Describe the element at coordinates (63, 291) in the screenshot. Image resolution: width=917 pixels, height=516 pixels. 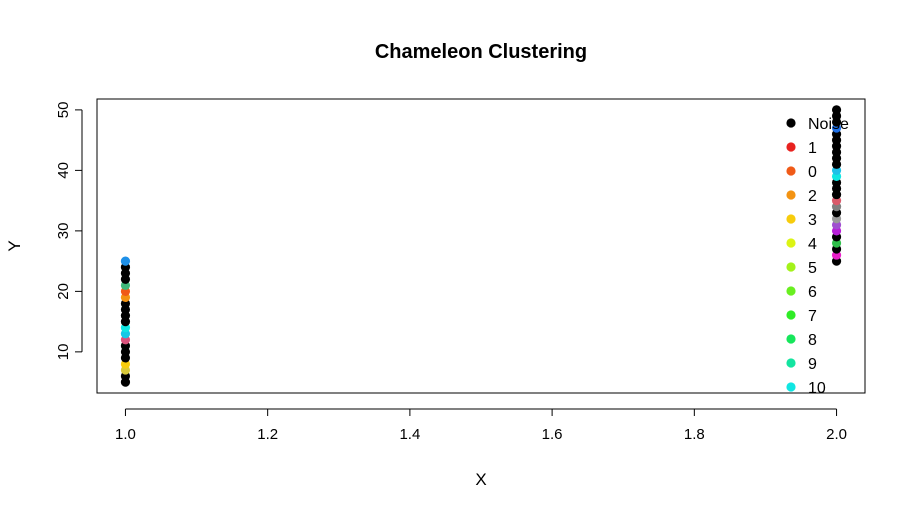
I see `y-tick-label: 20` at that location.